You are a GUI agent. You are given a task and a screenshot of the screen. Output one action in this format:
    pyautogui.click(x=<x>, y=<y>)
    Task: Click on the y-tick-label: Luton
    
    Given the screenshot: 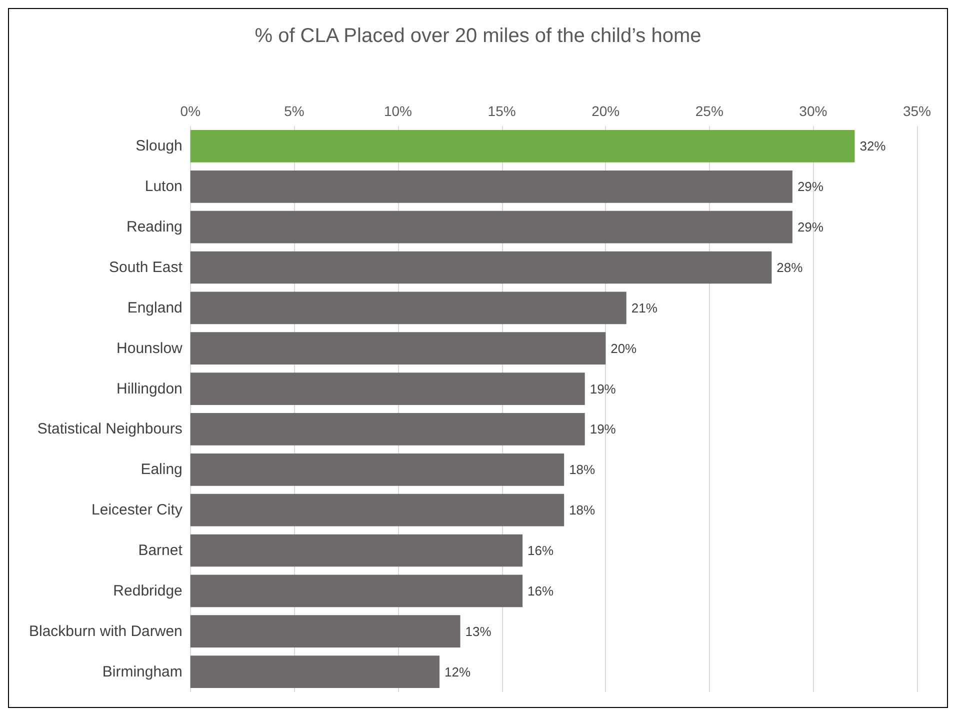 What is the action you would take?
    pyautogui.click(x=163, y=187)
    